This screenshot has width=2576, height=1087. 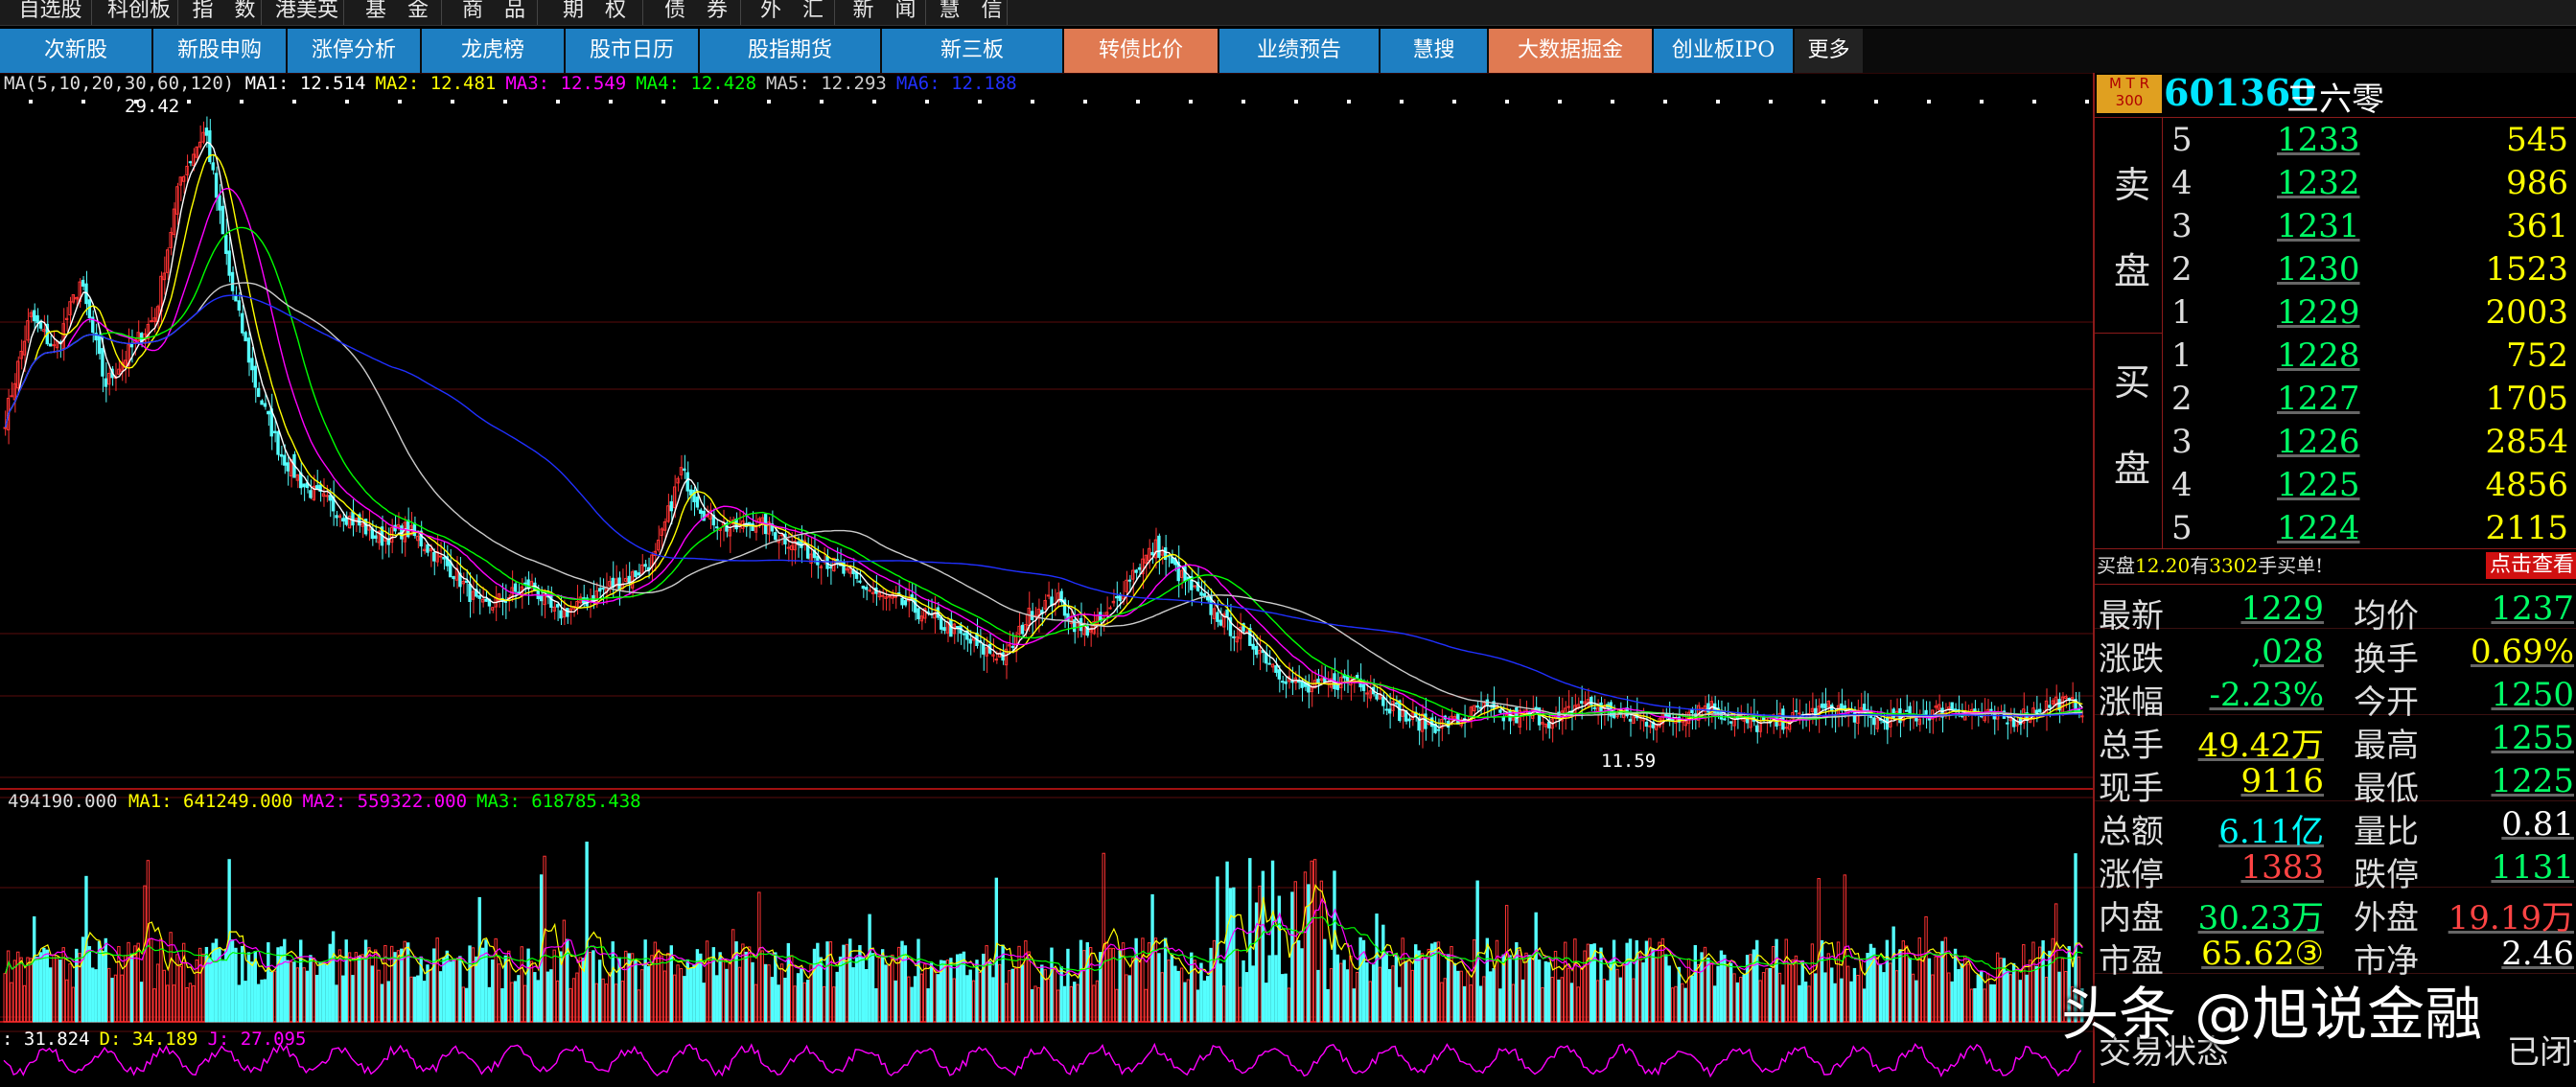 What do you see at coordinates (2335, 783) in the screenshot?
I see `stat-row: 现手 9116 最低 1225` at bounding box center [2335, 783].